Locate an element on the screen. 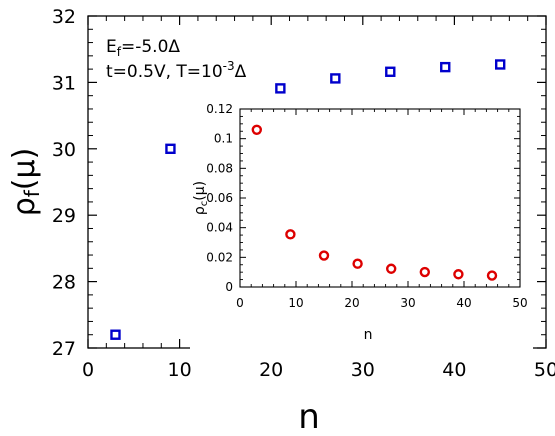 The height and width of the screenshot is (436, 555). inset-x-tick-label: 30 is located at coordinates (407, 303).